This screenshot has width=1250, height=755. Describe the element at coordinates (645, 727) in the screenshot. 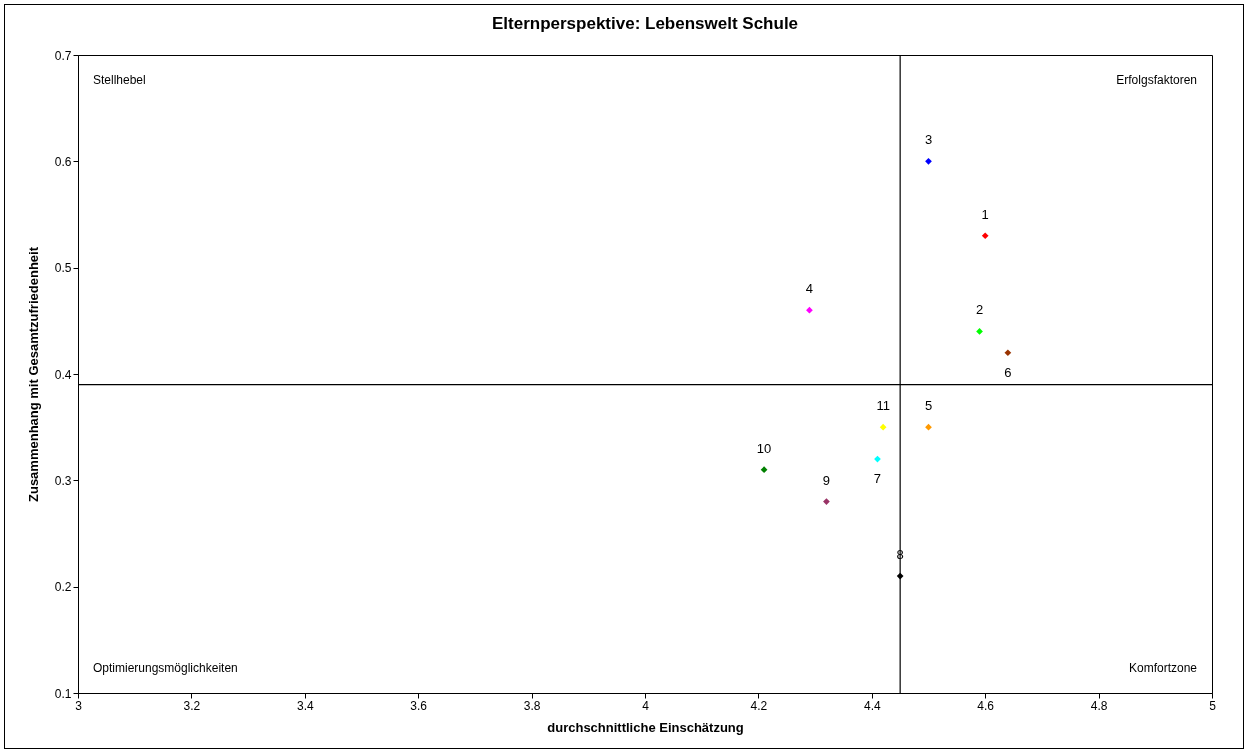

I see `x-axis-title: durchschnittliche Einschätzung` at that location.